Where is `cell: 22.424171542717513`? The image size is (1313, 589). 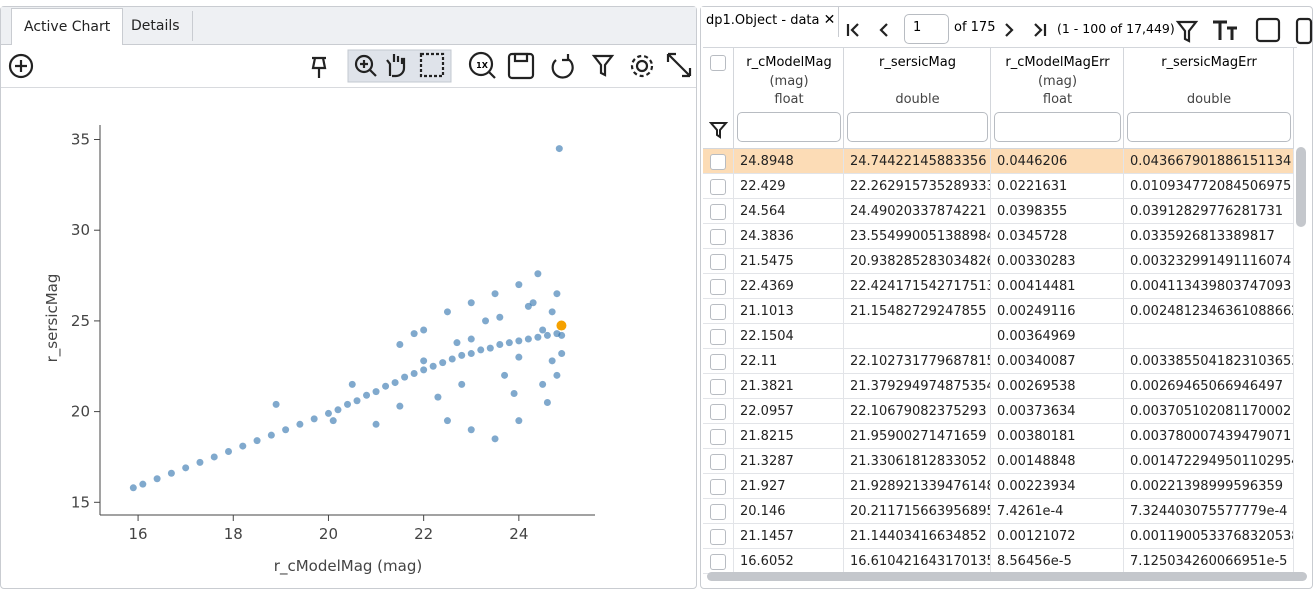
cell: 22.424171542717513 is located at coordinates (917, 286).